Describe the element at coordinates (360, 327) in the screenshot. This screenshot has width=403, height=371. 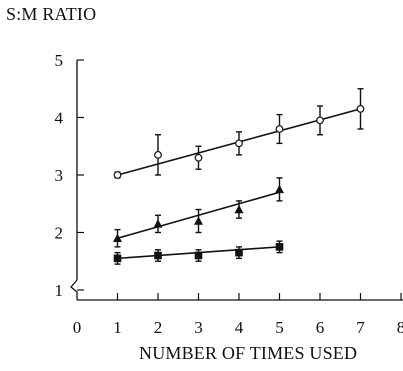
I see `x-tick-label-7: 7` at that location.